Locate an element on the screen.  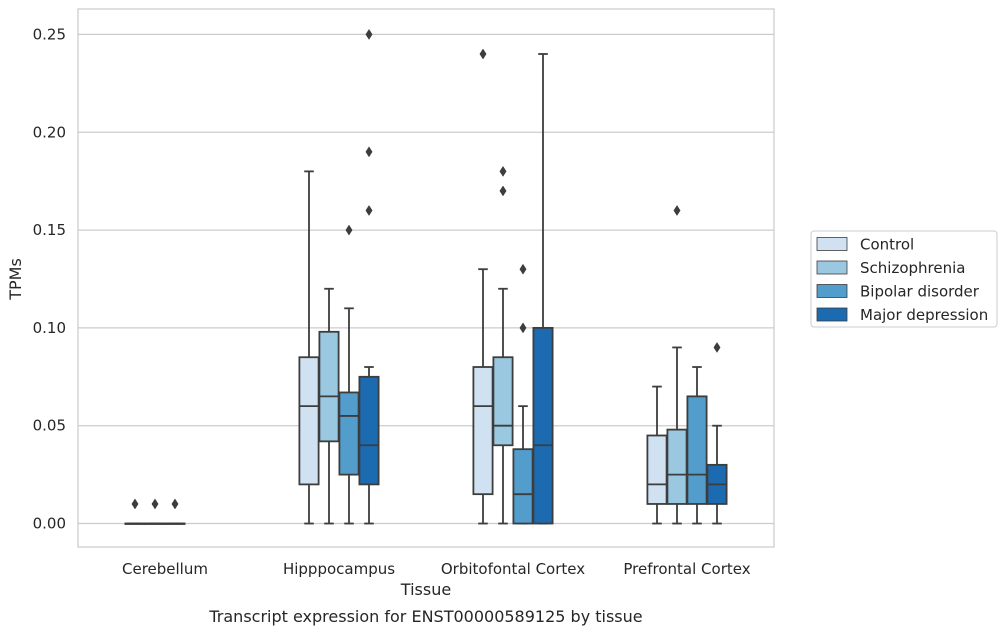
x-tick-label: Hipppocampus is located at coordinates (339, 569).